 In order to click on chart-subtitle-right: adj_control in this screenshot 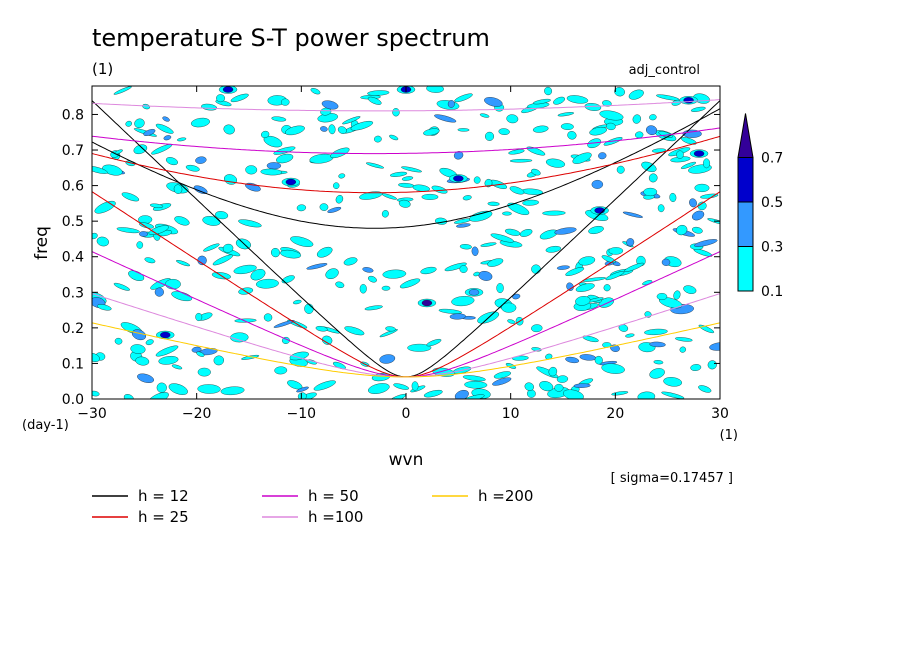, I will do `click(664, 70)`.